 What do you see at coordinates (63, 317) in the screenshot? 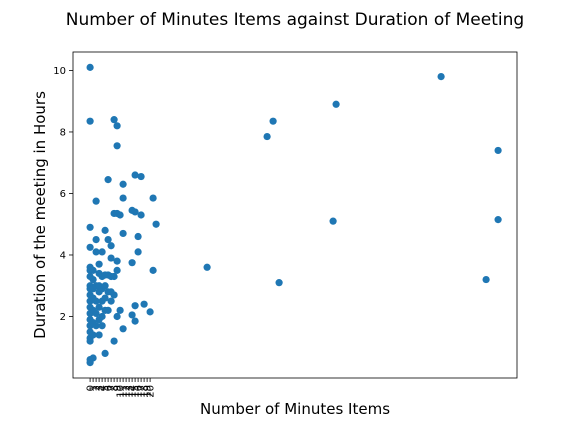
I see `y-tick-label: 2` at bounding box center [63, 317].